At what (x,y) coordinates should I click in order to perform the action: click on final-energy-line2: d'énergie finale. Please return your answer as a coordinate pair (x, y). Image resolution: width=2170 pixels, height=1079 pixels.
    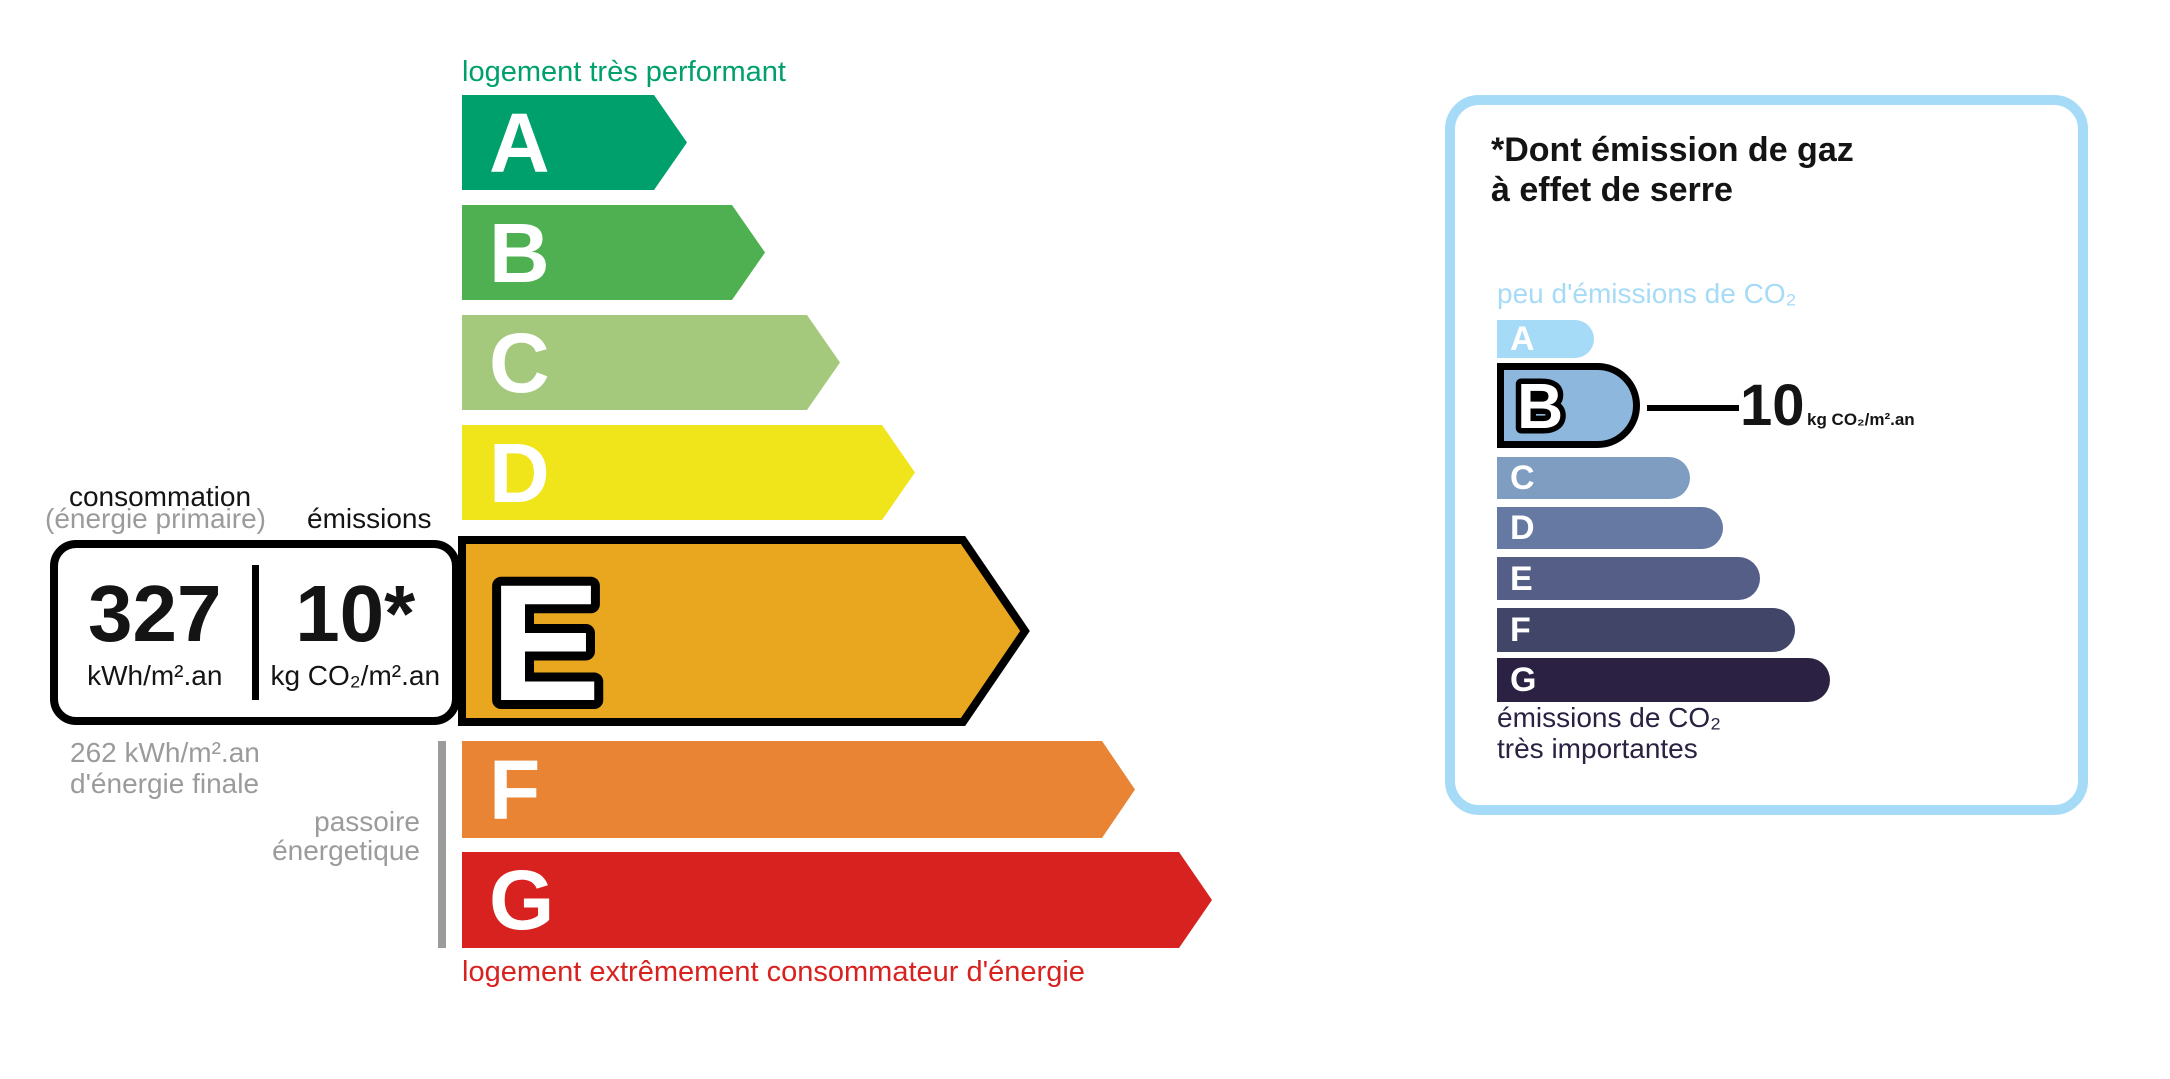
    Looking at the image, I should click on (165, 783).